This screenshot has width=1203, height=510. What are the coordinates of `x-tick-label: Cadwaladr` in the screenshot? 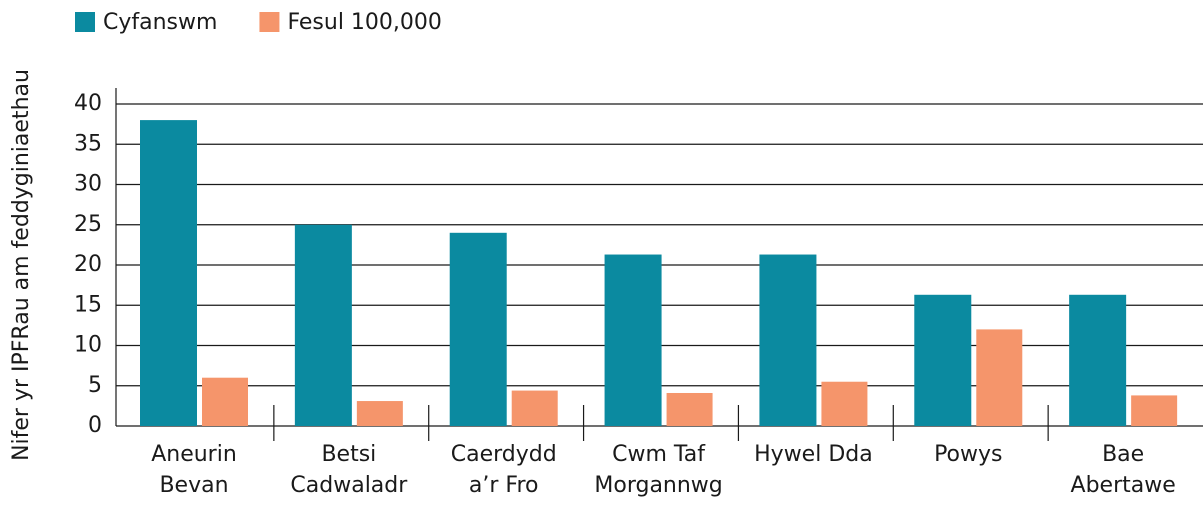 It's located at (349, 485).